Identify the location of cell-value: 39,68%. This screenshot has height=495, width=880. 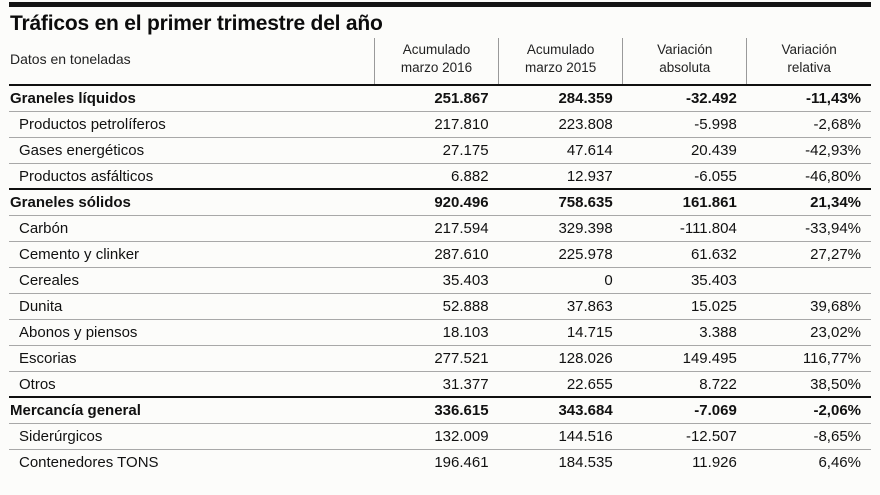
(808, 306).